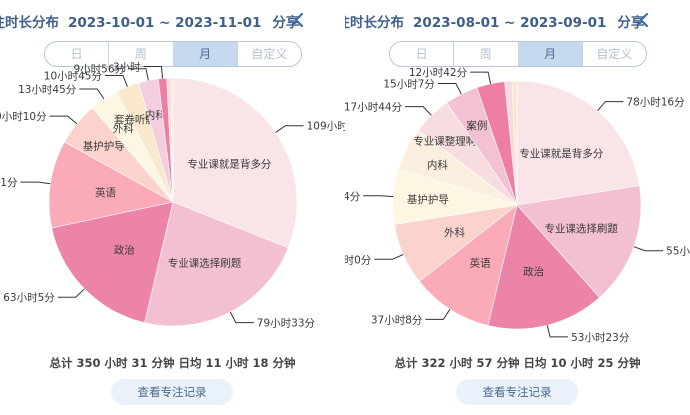 This screenshot has width=690, height=415. Describe the element at coordinates (655, 103) in the screenshot. I see `slice-value-label: 78小时16分` at that location.